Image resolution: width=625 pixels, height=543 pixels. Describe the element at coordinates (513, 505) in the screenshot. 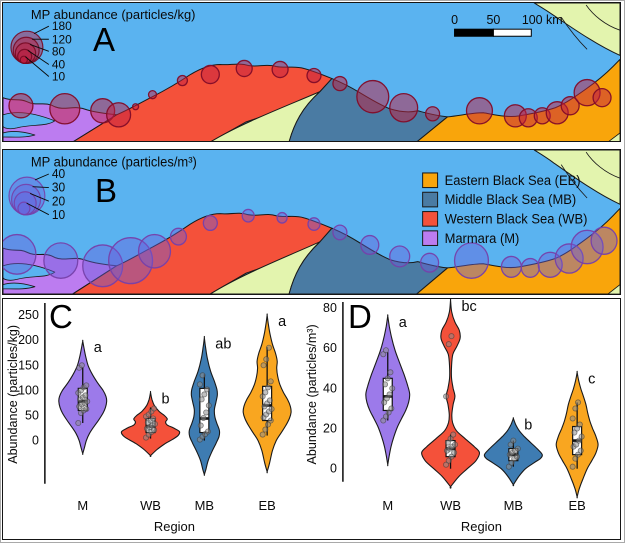

I see `category-label: MB` at that location.